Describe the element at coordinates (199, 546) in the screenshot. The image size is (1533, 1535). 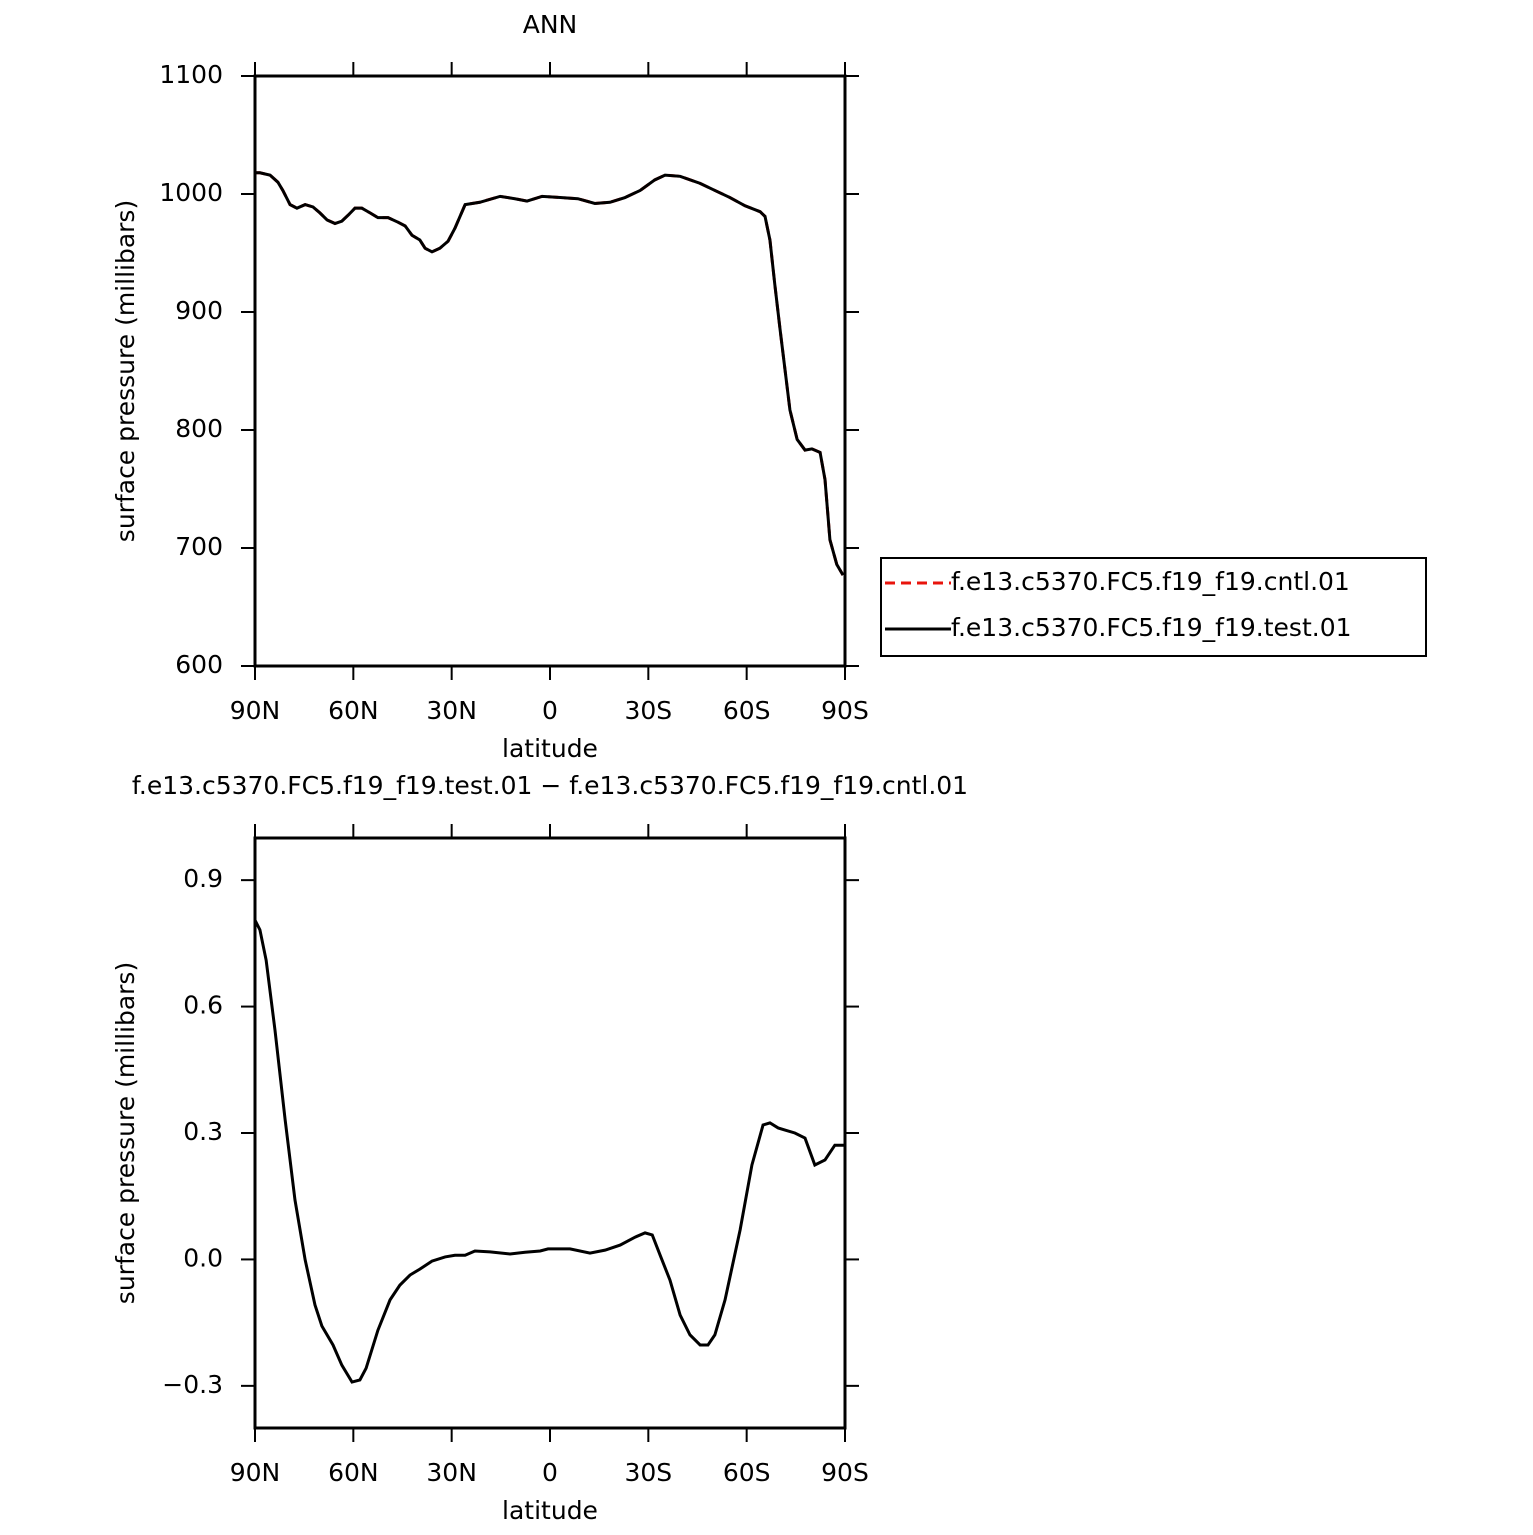
I see `y-tick-label: 700` at that location.